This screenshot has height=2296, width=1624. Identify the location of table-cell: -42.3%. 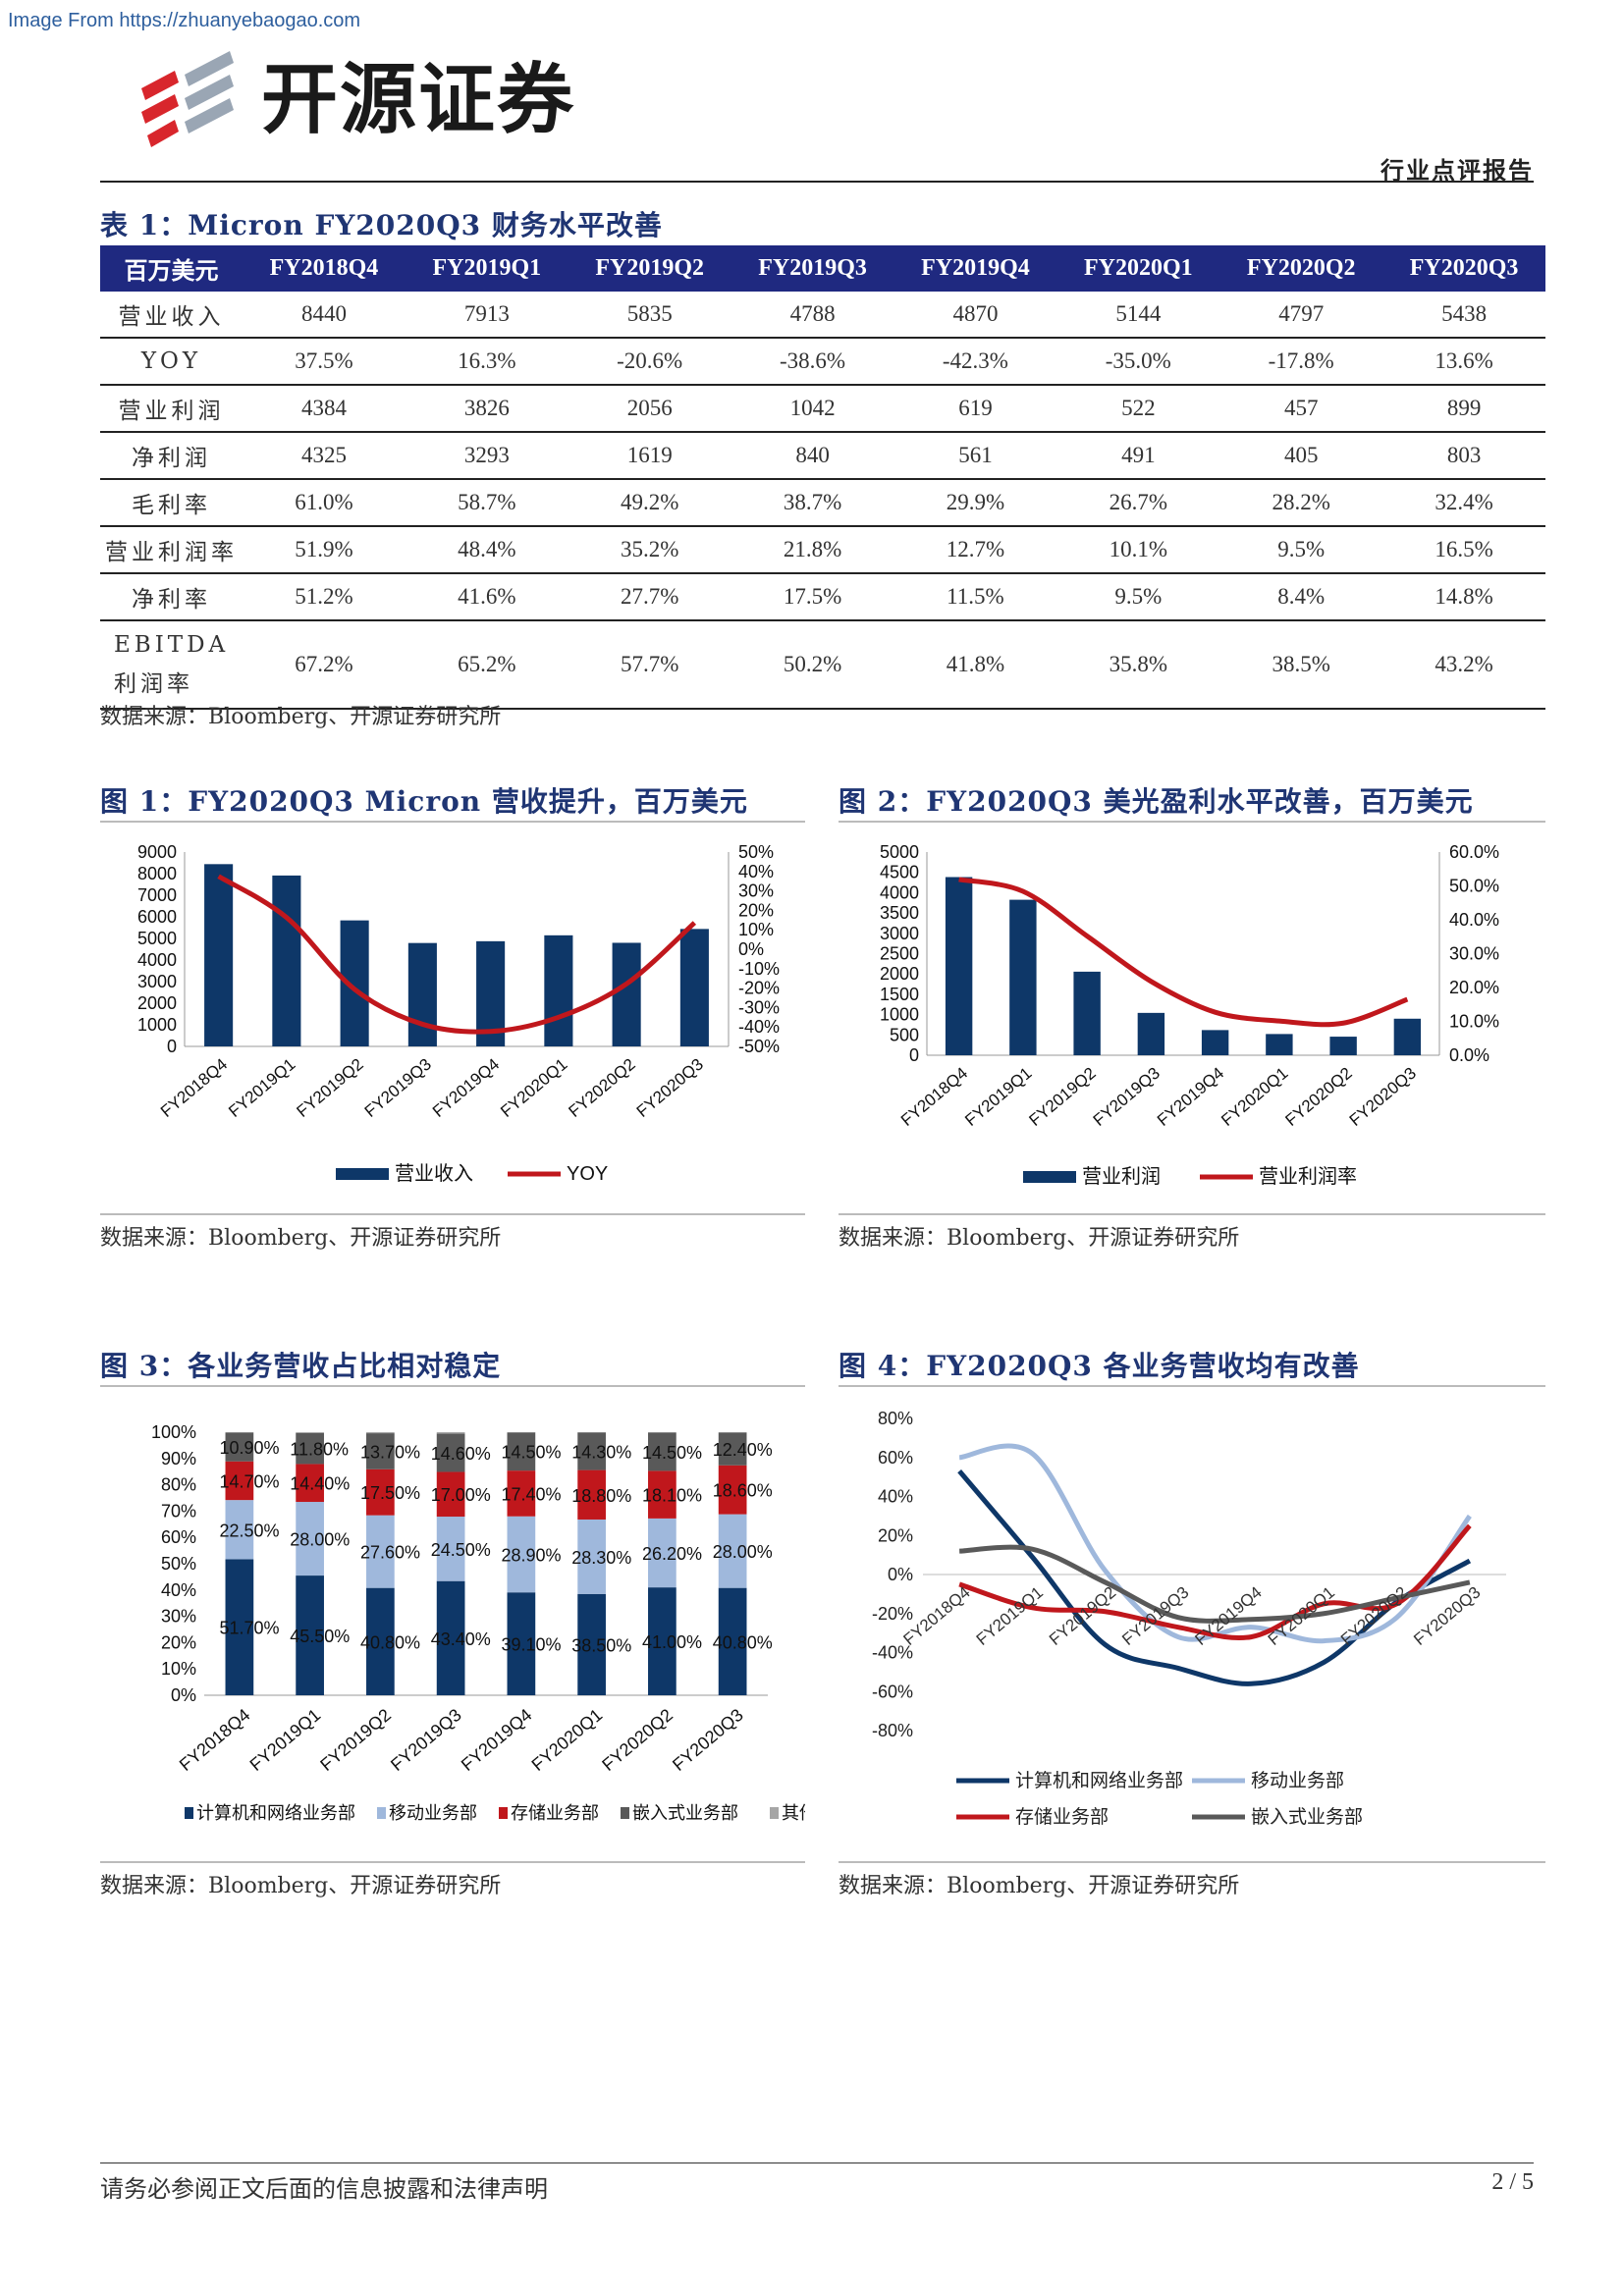
(975, 362).